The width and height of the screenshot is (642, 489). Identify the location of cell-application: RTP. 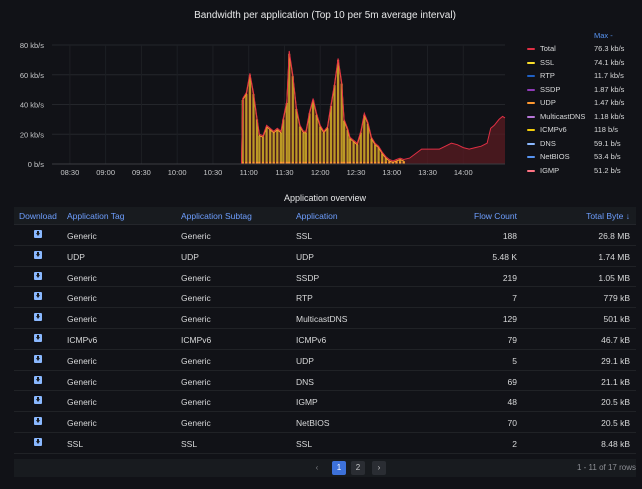
(304, 298).